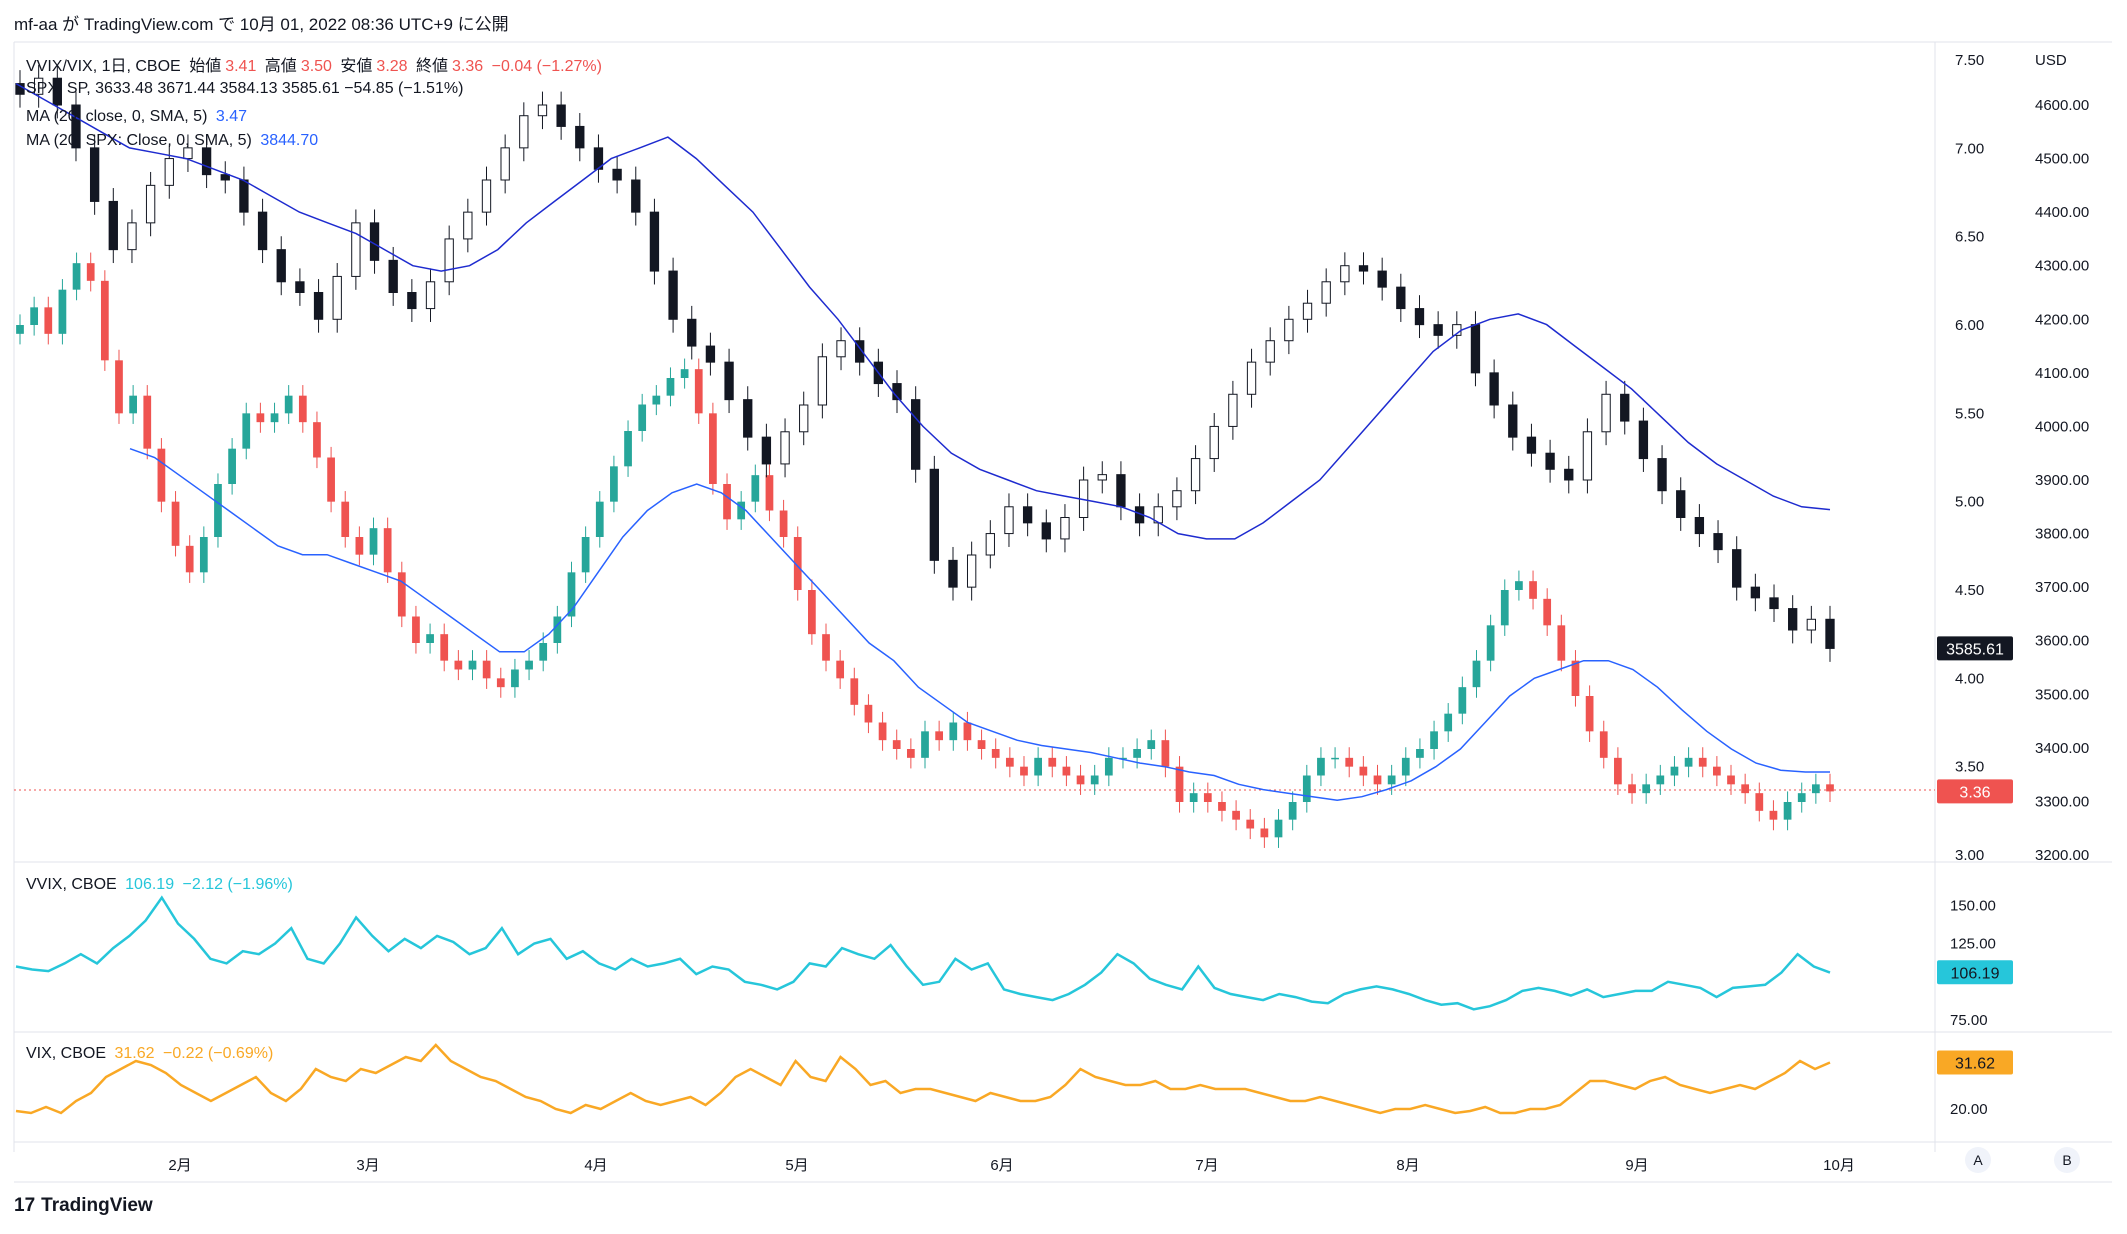 This screenshot has height=1234, width=2127. I want to click on vix-price-badge-label: 31.62, so click(1975, 1064).